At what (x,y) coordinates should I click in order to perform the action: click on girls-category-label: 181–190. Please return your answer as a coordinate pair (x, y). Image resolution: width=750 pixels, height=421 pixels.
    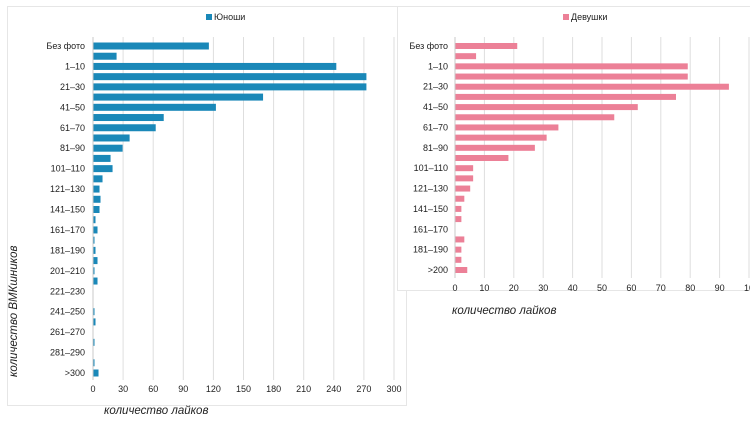
    Looking at the image, I should click on (430, 250).